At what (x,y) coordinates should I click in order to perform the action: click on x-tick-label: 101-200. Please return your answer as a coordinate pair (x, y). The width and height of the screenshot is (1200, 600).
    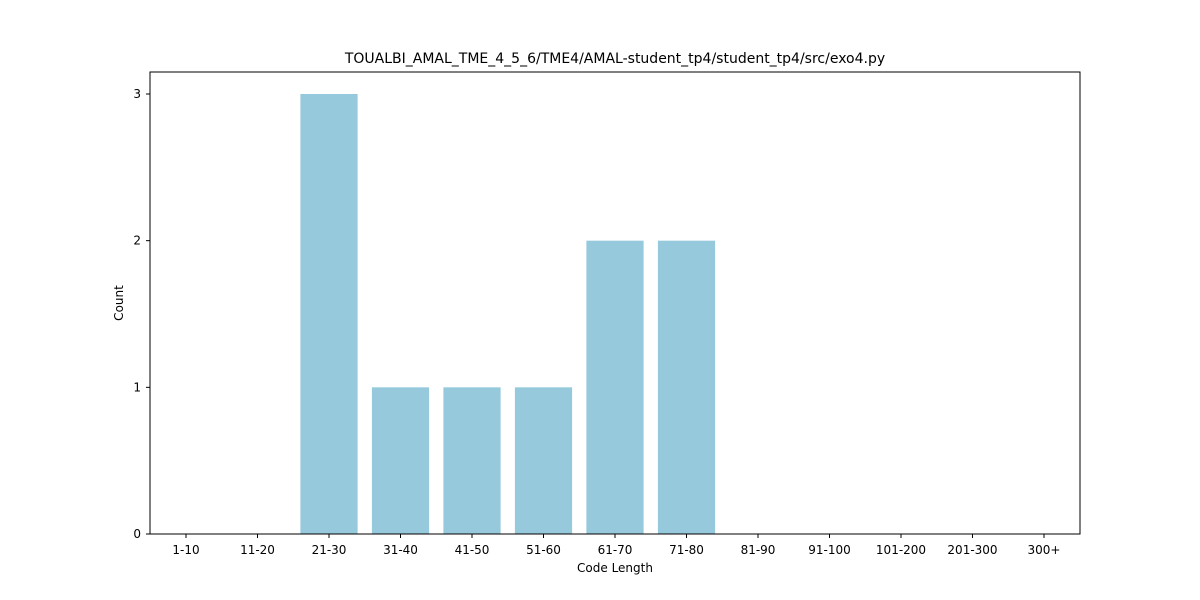
    Looking at the image, I should click on (901, 550).